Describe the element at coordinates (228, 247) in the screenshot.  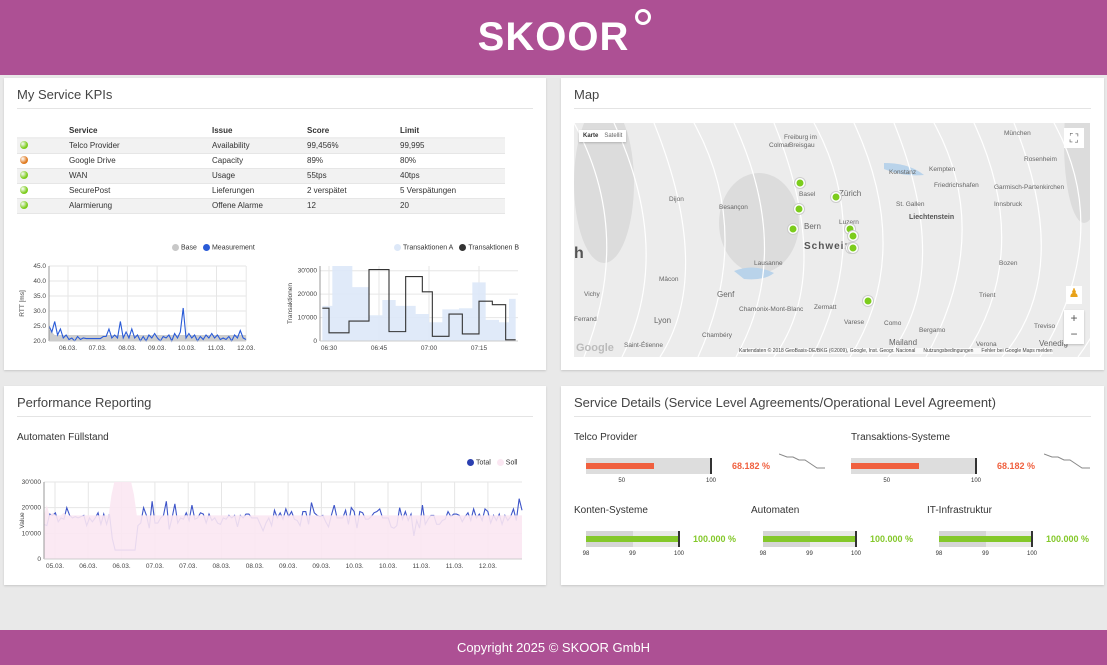
I see `legend-measurement: Measurement` at that location.